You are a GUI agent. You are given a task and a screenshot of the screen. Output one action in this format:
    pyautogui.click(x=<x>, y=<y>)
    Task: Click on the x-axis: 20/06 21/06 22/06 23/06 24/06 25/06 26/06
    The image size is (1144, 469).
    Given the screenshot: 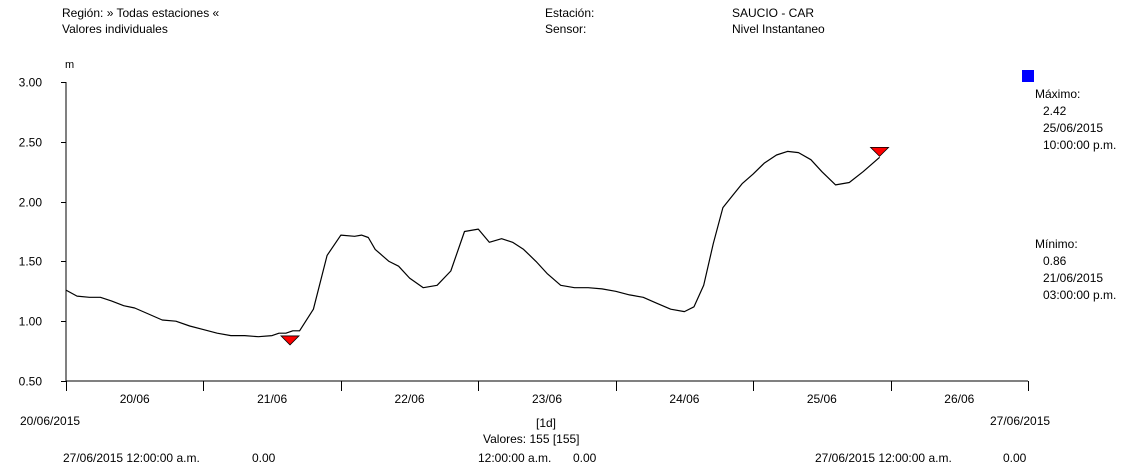 What is the action you would take?
    pyautogui.click(x=547, y=393)
    